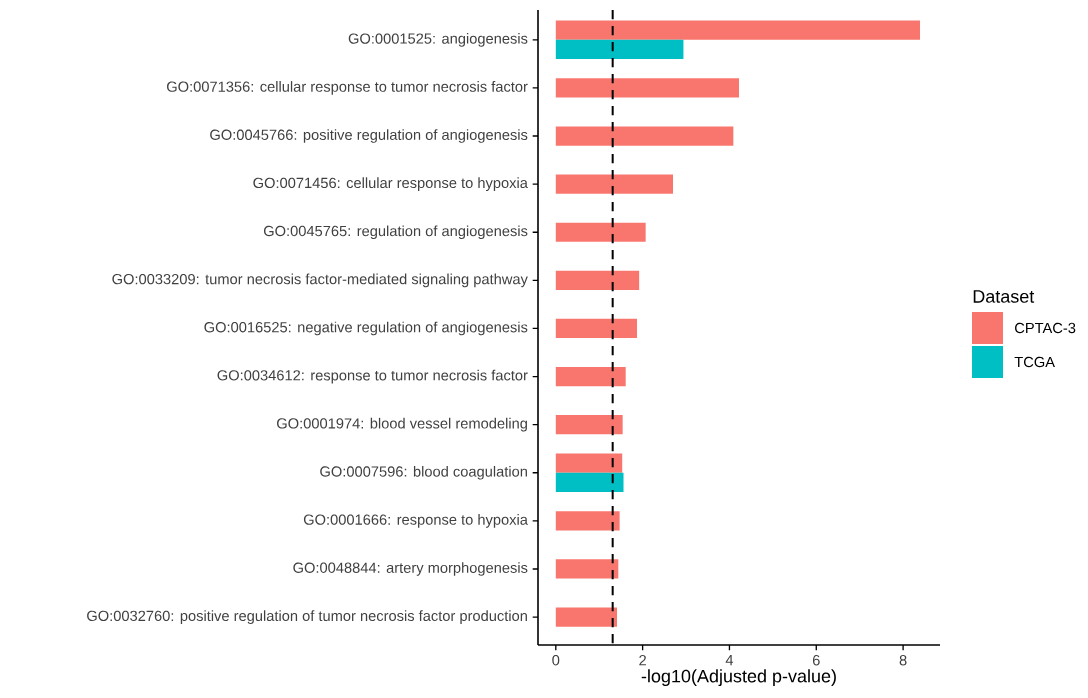 The image size is (1088, 698). Describe the element at coordinates (642, 660) in the screenshot. I see `x-tick-label: 2` at that location.